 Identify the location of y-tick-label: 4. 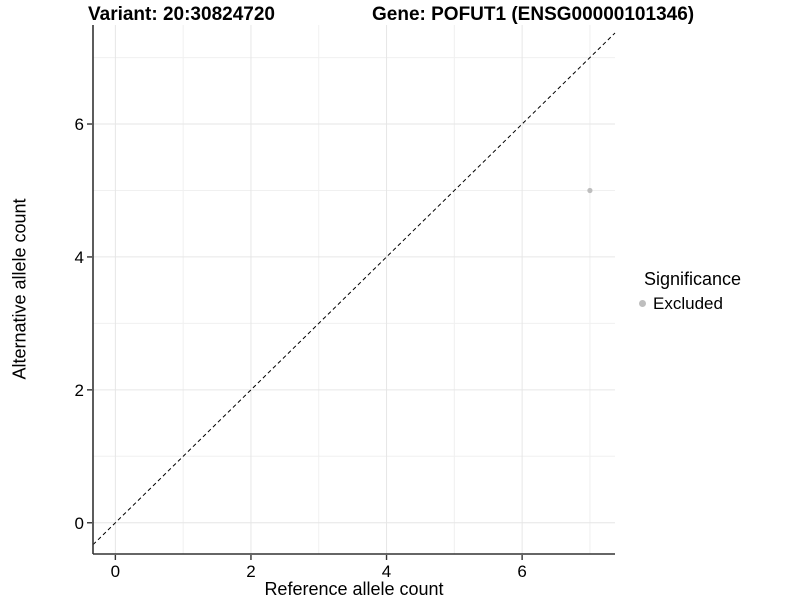
(79, 257).